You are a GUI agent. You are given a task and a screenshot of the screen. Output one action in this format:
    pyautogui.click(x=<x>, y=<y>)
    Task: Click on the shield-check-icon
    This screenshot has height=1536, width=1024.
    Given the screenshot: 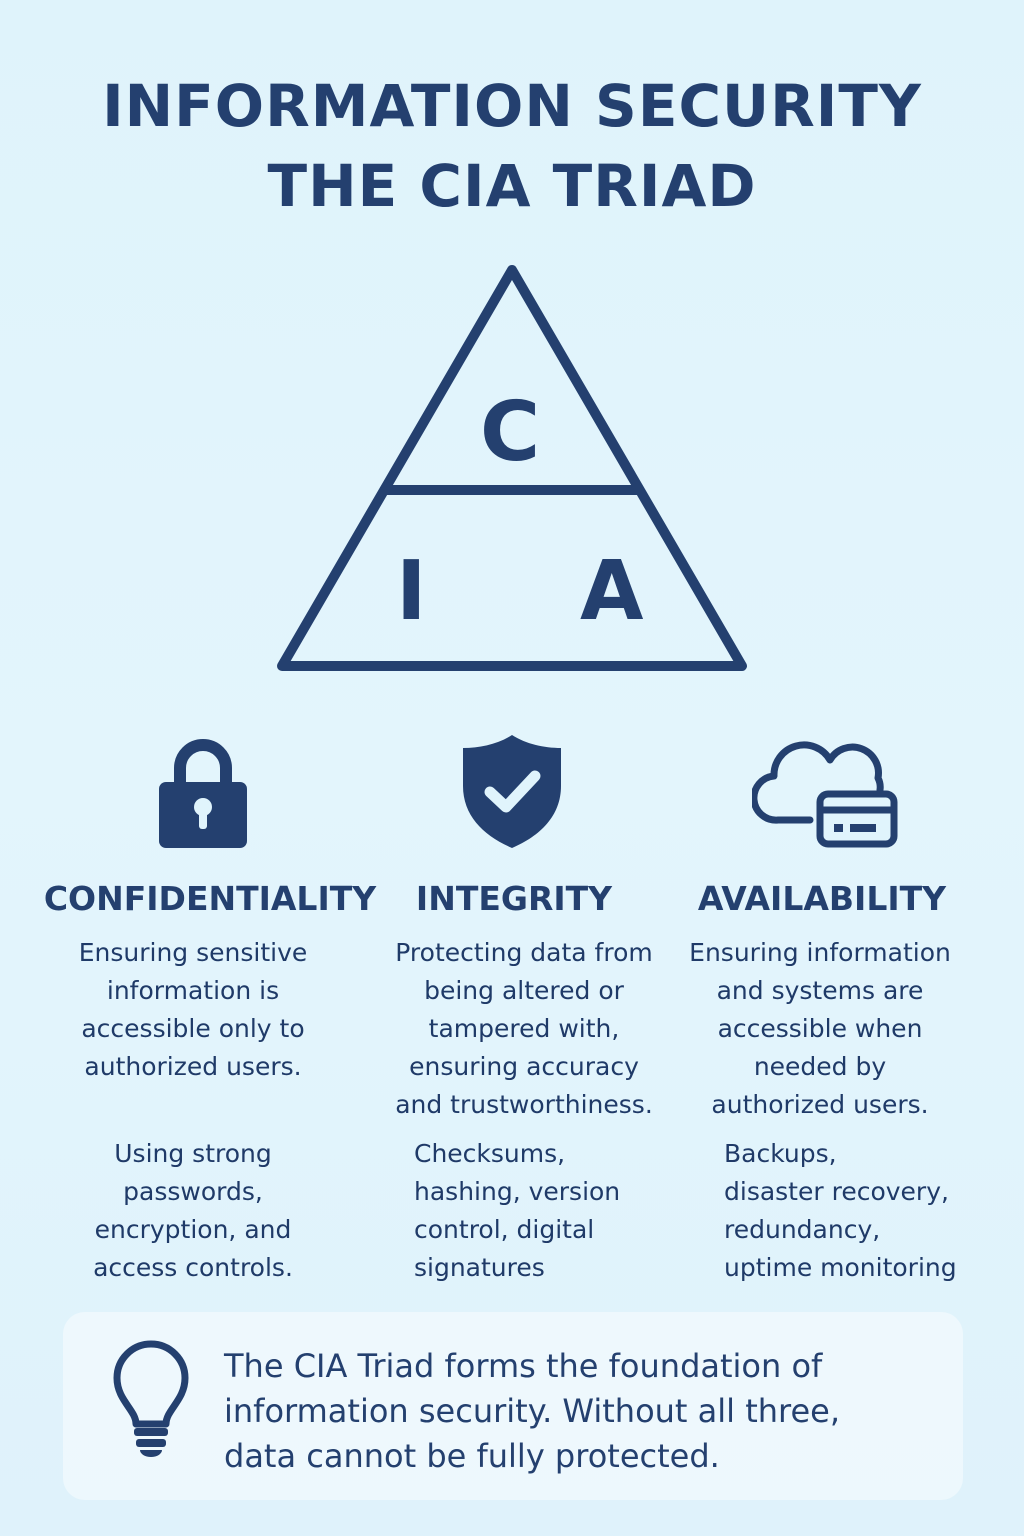 What is the action you would take?
    pyautogui.click(x=512, y=791)
    